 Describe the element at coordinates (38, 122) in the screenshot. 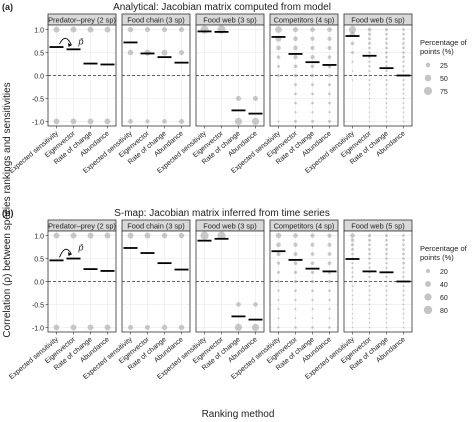

I see `y-tick-label: -1.0` at that location.